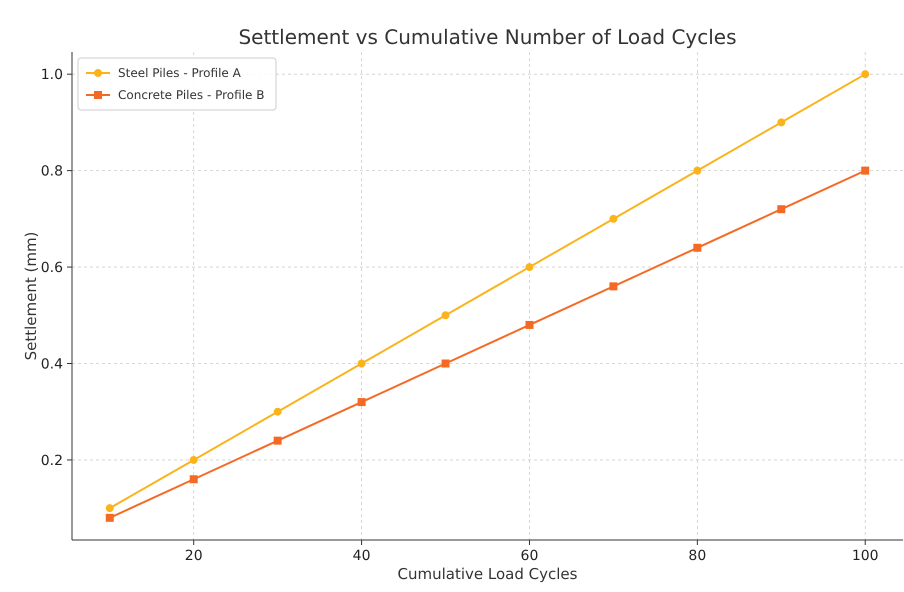 This screenshot has height=592, width=904. What do you see at coordinates (51, 75) in the screenshot?
I see `y-tick-label: 1.0` at bounding box center [51, 75].